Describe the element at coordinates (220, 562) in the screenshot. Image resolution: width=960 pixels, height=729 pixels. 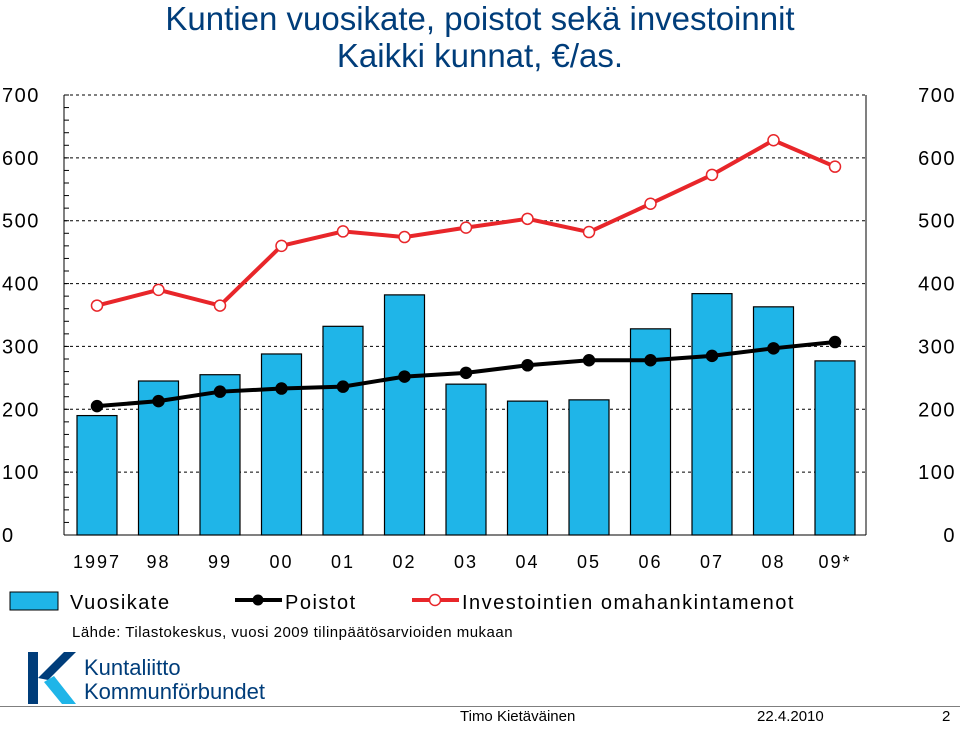
I see `x-tick-label: 99` at that location.